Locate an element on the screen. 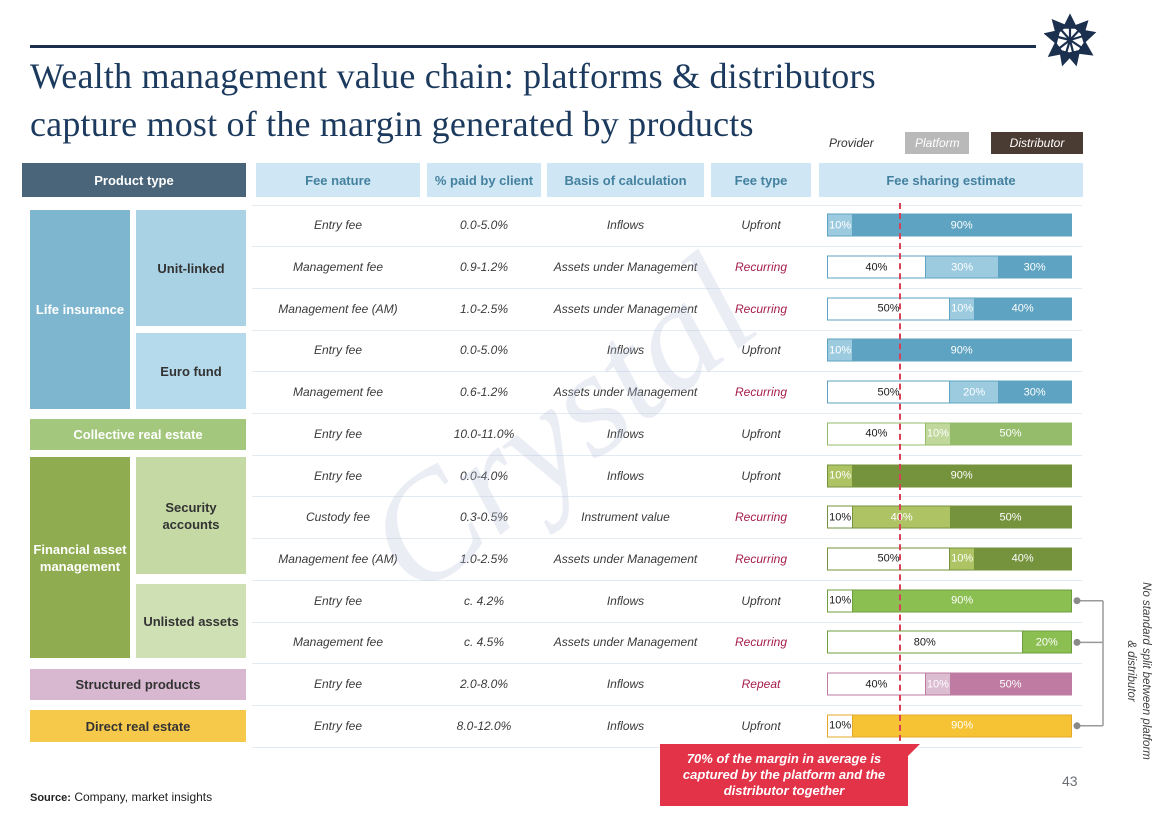  pct-paid-cell: 0.0-5.0% is located at coordinates (484, 350).